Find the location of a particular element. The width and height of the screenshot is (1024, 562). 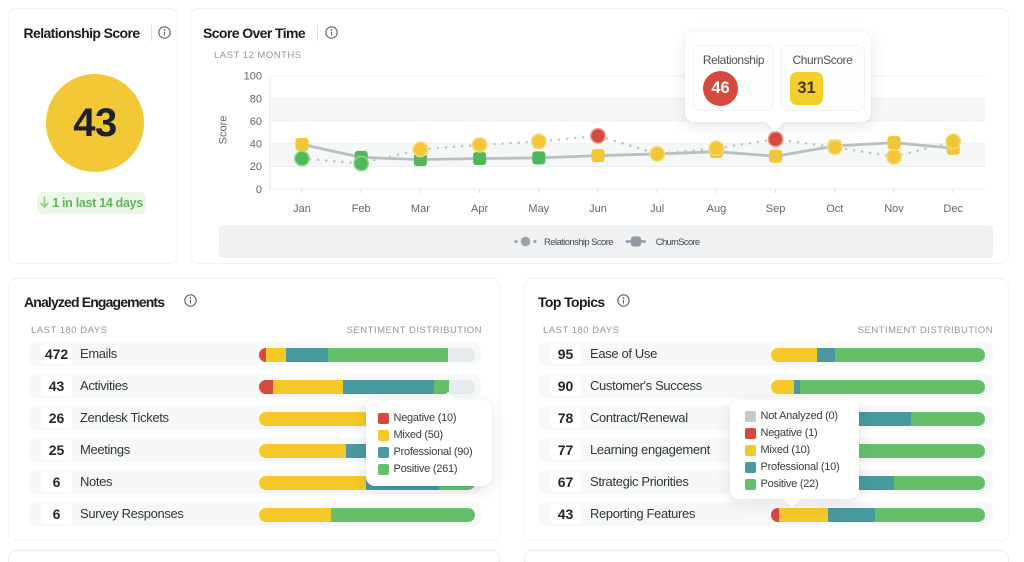

svg-text: Mar is located at coordinates (420, 209).